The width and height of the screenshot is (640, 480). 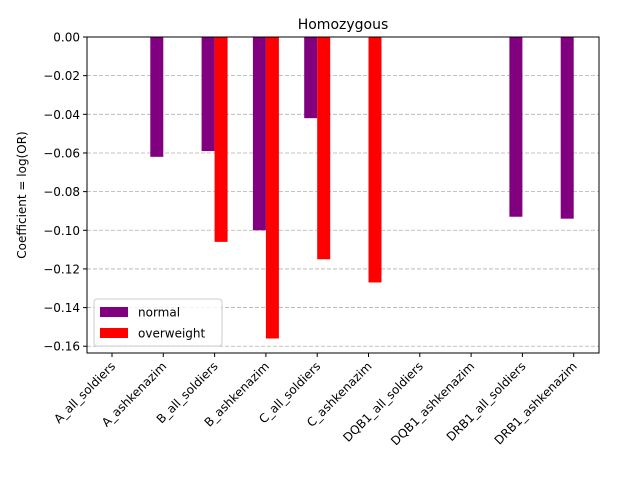 What do you see at coordinates (61, 347) in the screenshot?
I see `y-tick-label: −0.16` at bounding box center [61, 347].